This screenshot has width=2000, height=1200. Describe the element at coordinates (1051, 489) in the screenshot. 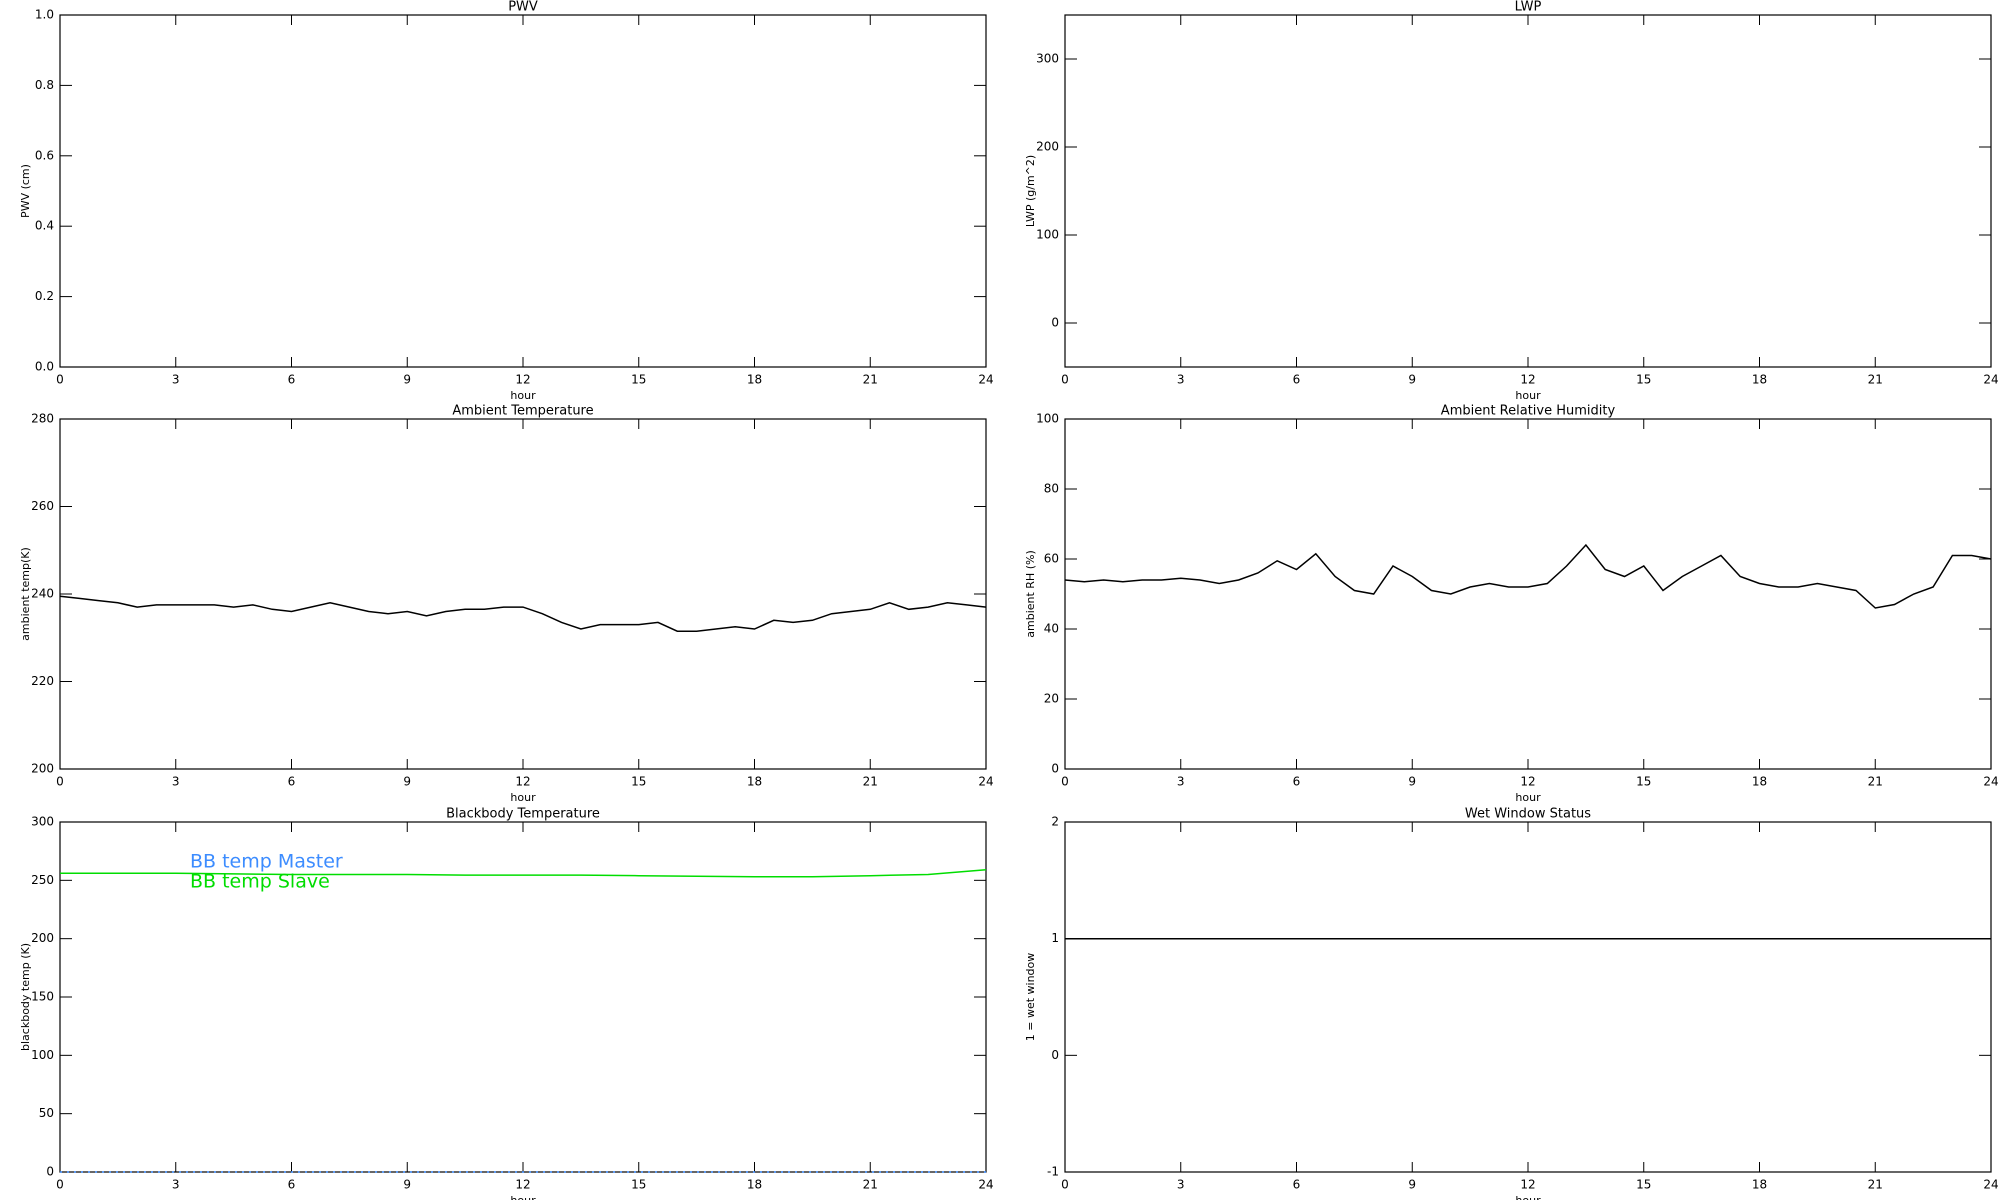

I see `y-tick-label: 80` at that location.